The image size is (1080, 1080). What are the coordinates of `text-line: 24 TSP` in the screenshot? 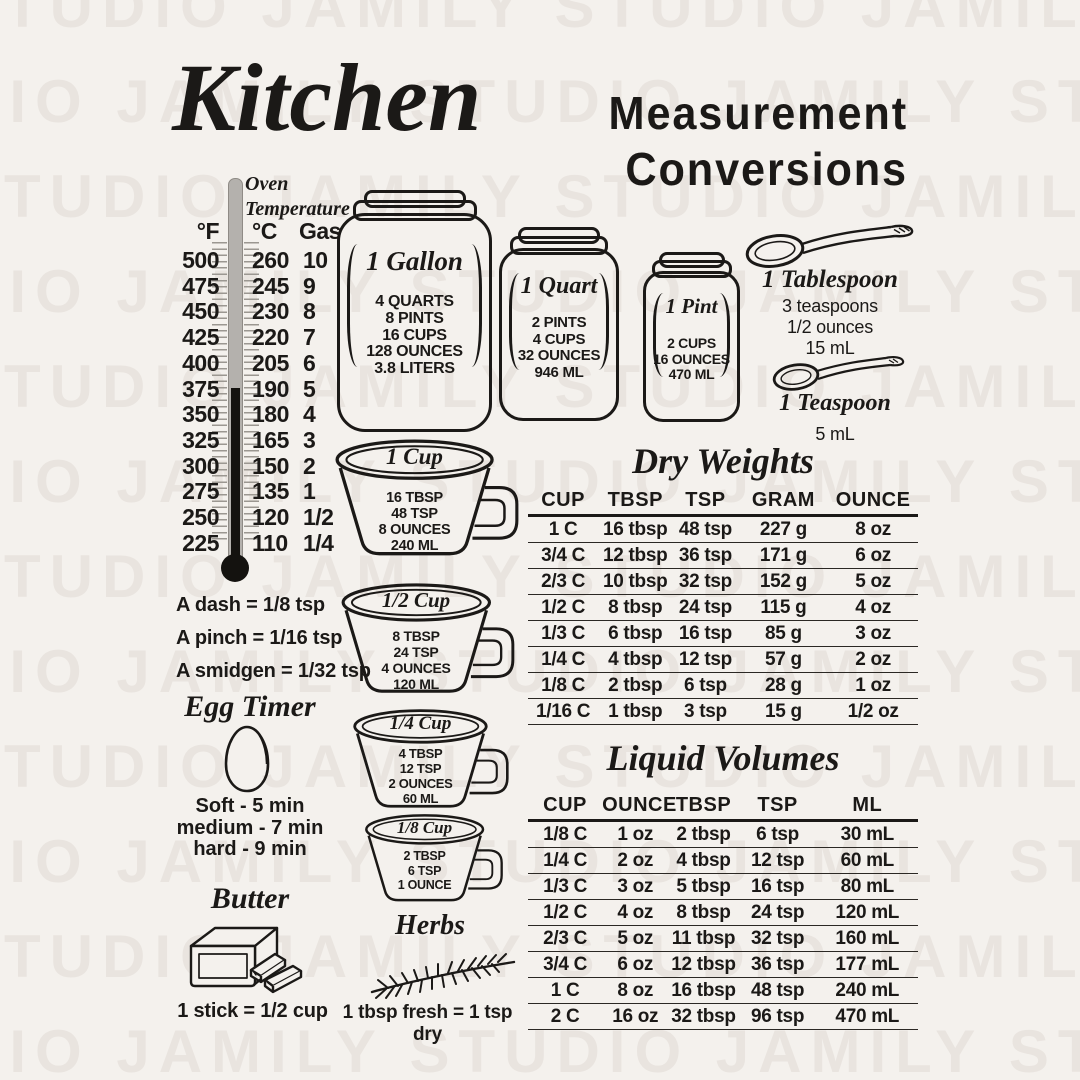 It's located at (416, 652).